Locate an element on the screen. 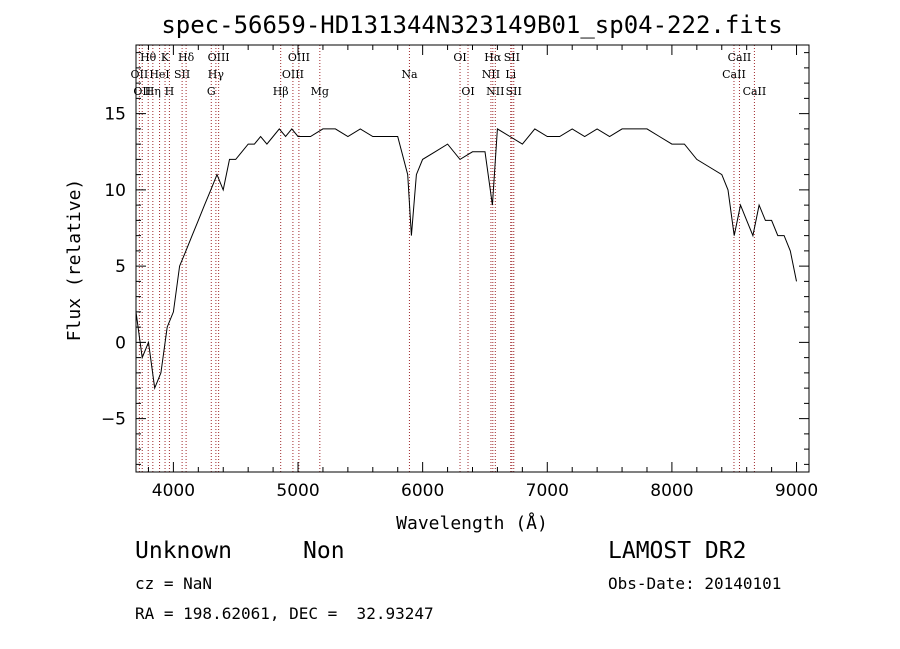  x-tick-label-9000: 9000 is located at coordinates (796, 491).